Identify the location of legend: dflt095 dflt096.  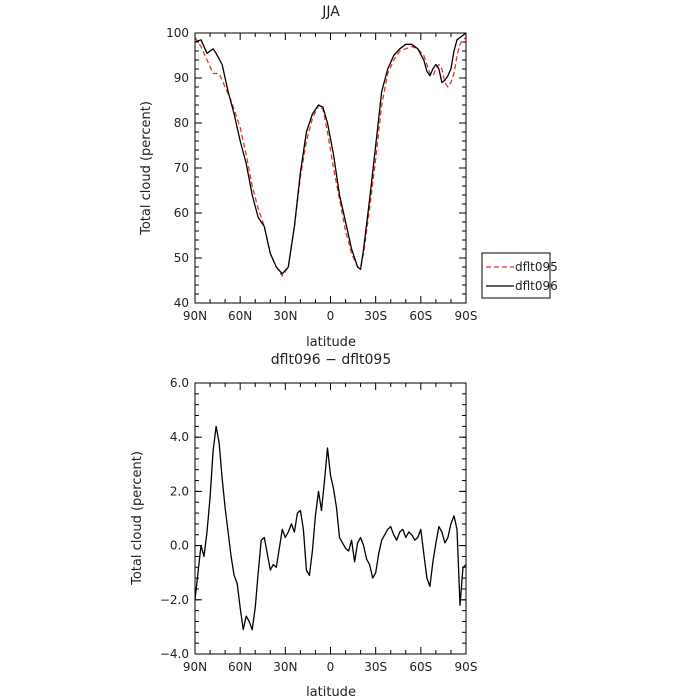
(519, 275).